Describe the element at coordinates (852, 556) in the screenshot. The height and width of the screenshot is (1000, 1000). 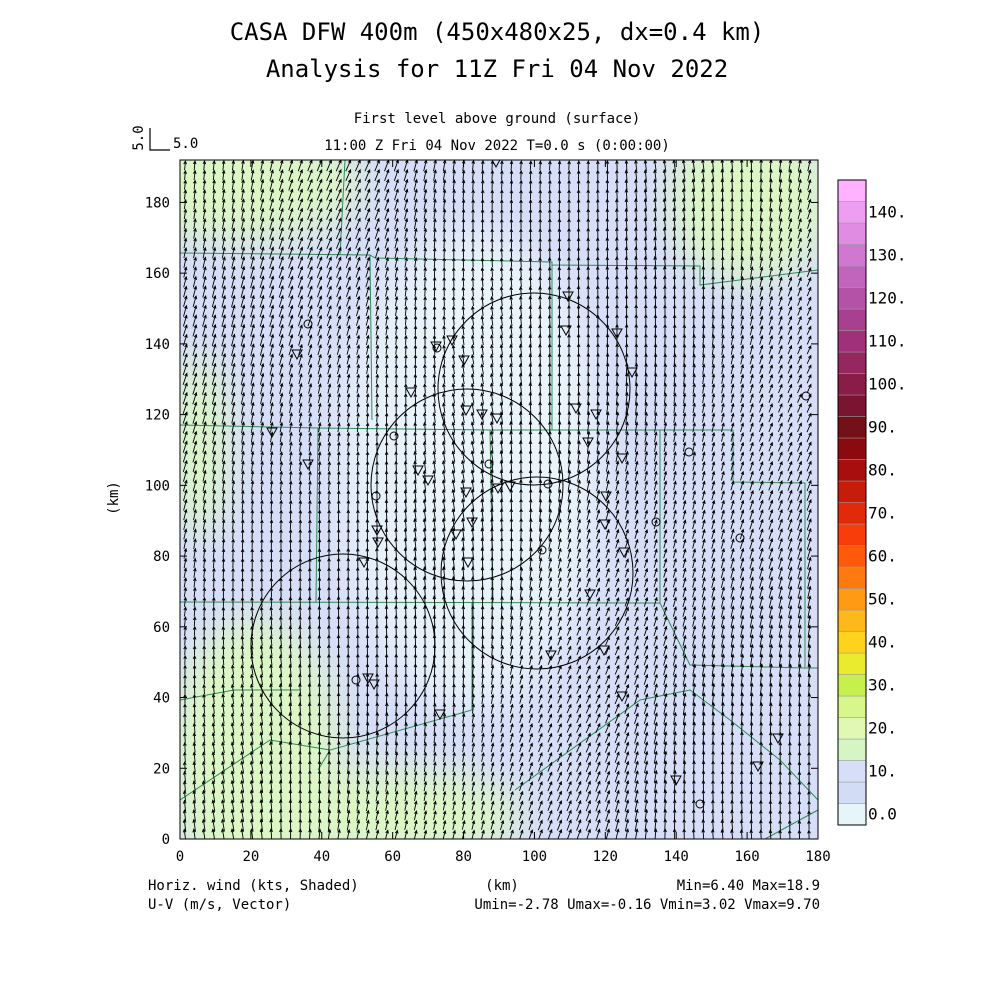
I see `colorbar-swatch` at that location.